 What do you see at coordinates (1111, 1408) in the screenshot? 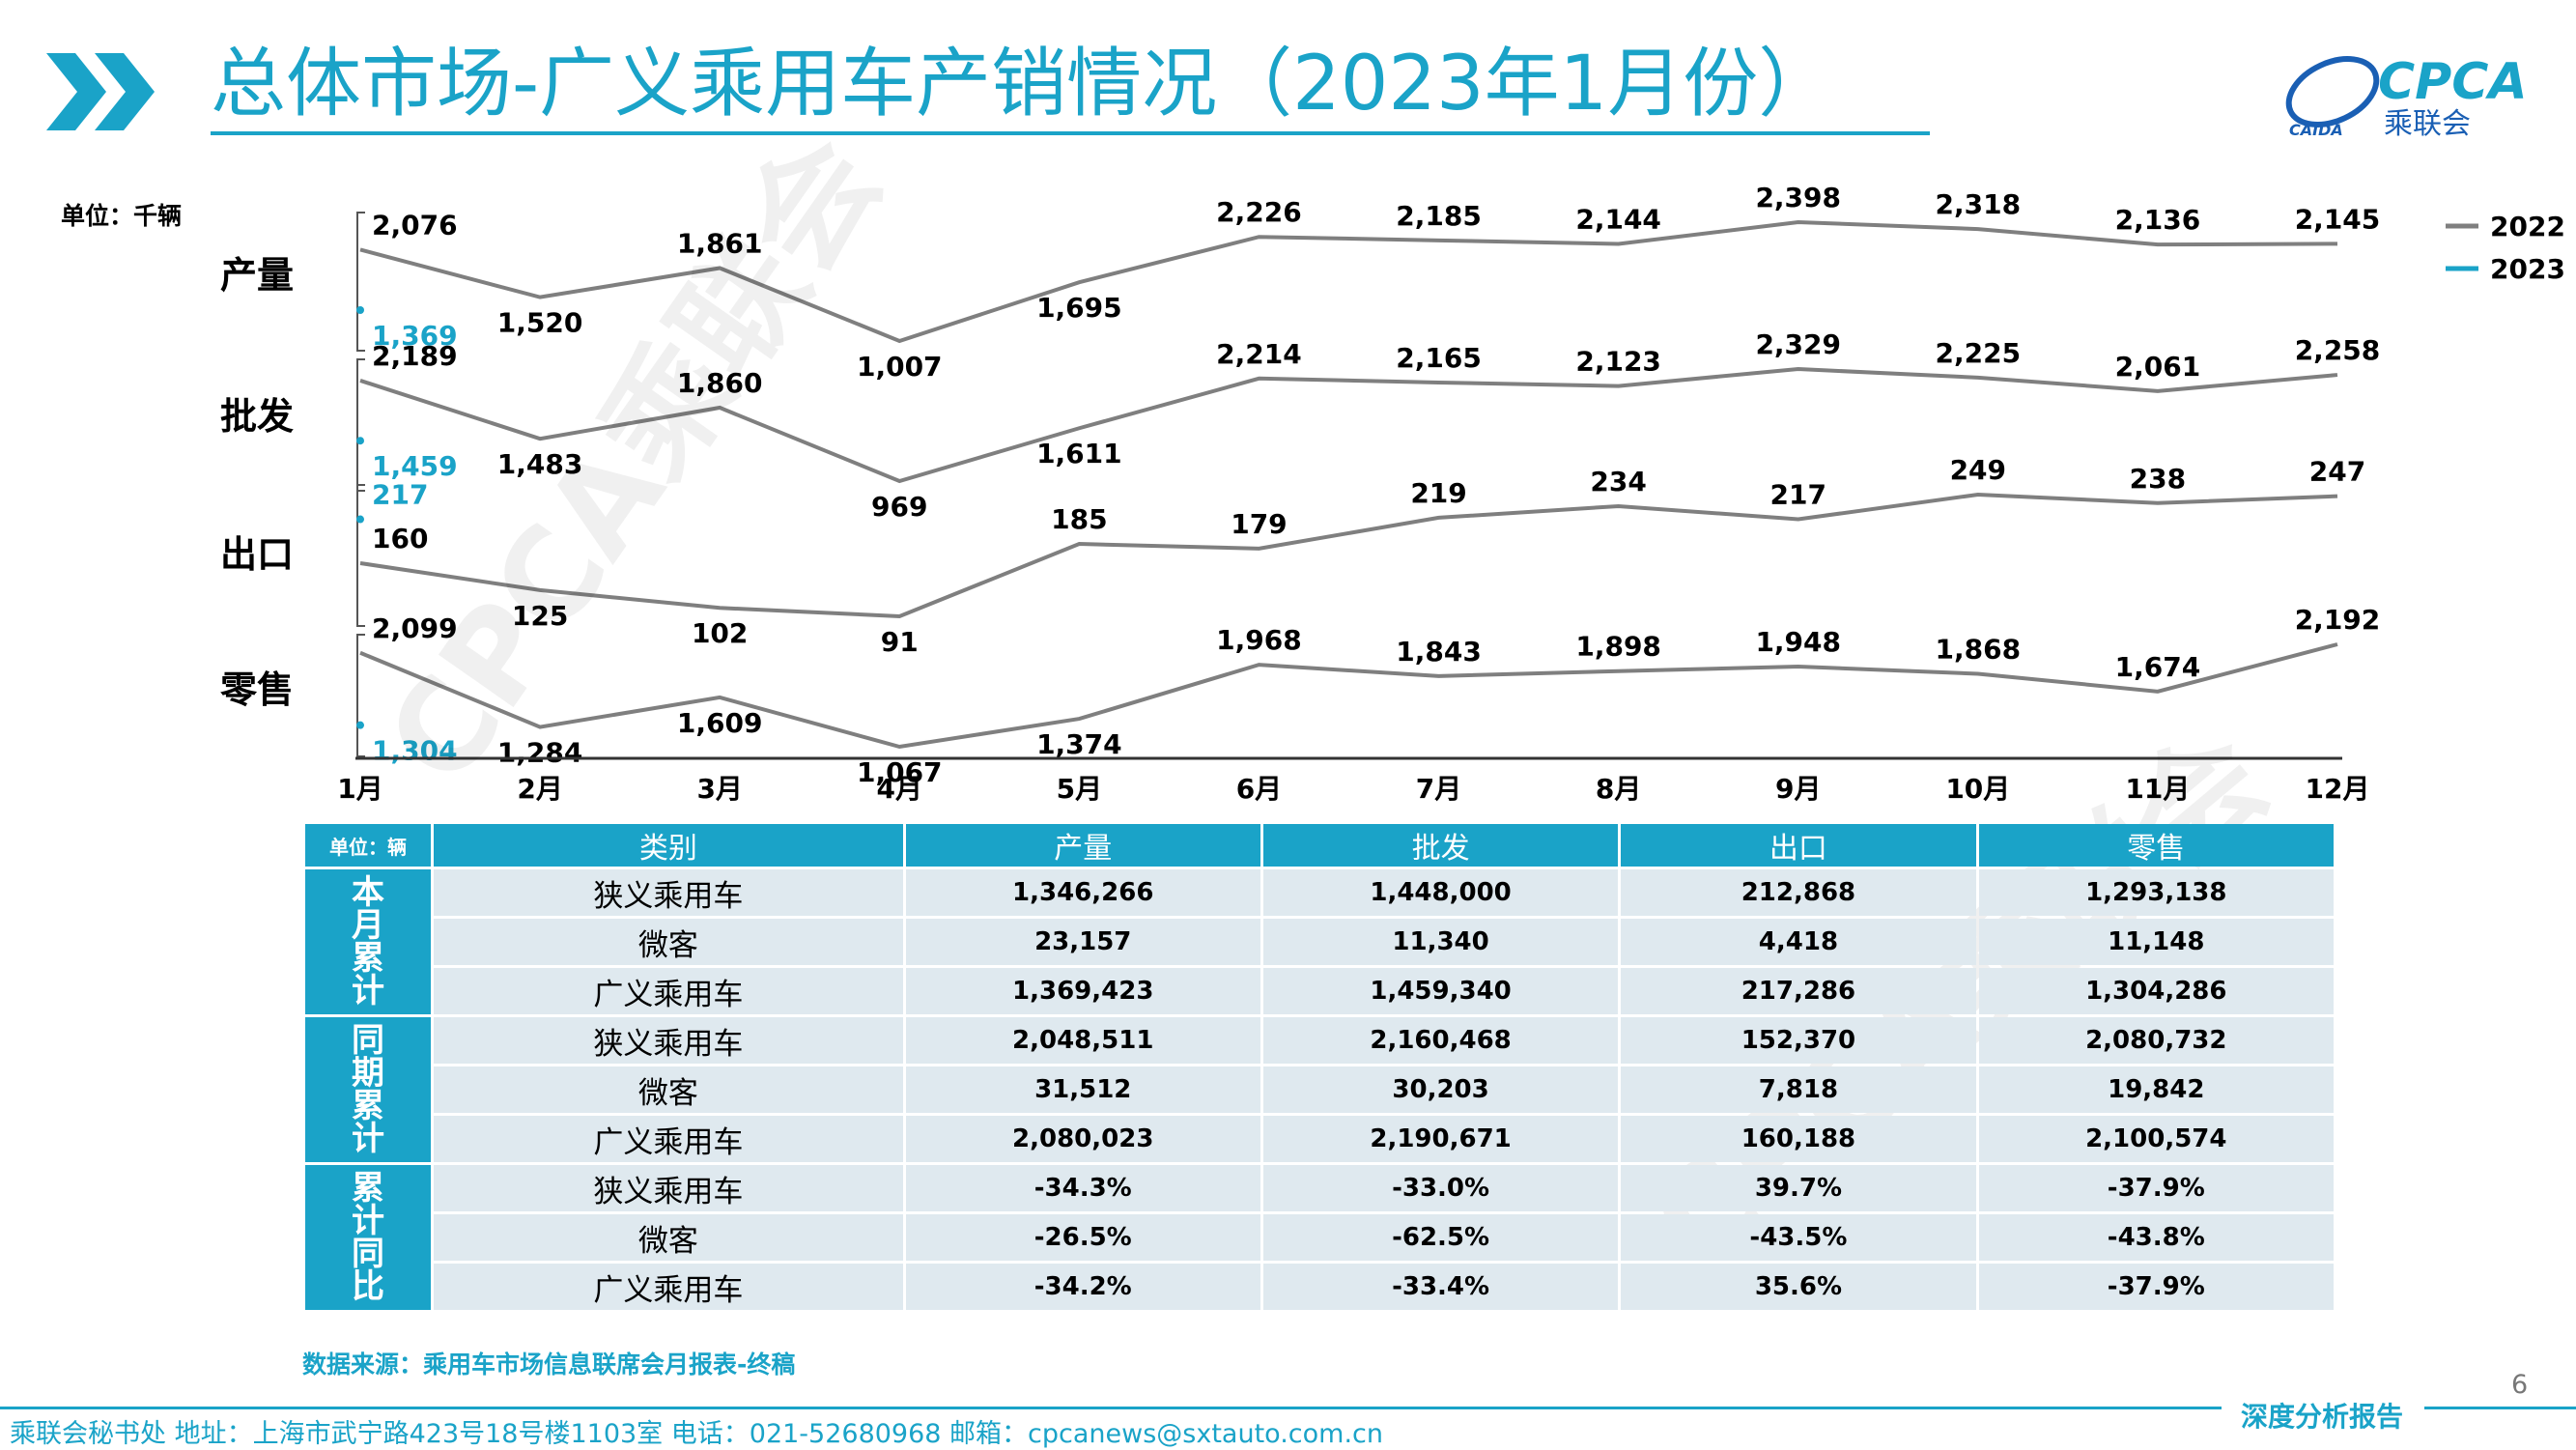
I see `footer-divider` at bounding box center [1111, 1408].